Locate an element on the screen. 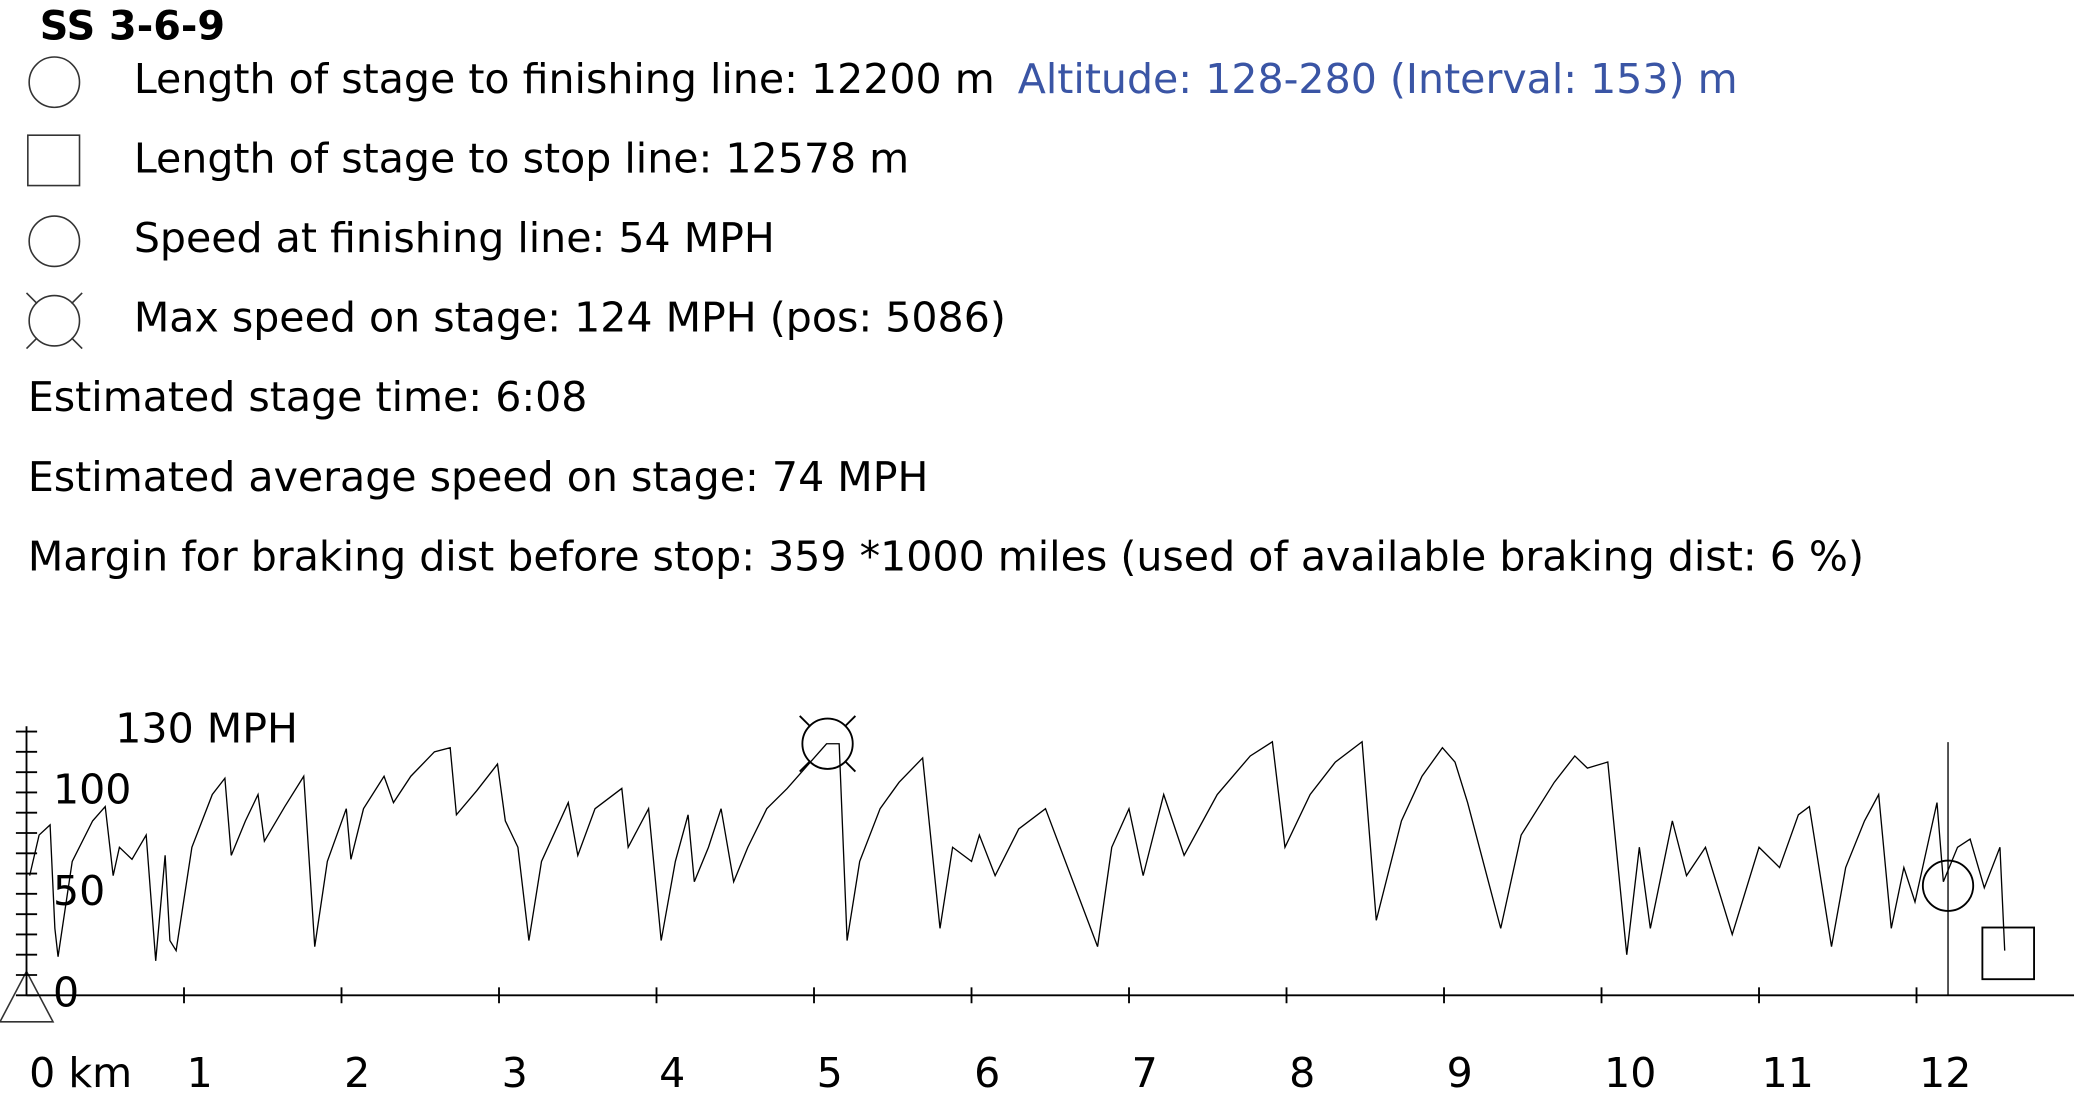 Image resolution: width=2078 pixels, height=1102 pixels. altitude: Altitude: 128-280 (Interval: 153) m is located at coordinates (1378, 79).